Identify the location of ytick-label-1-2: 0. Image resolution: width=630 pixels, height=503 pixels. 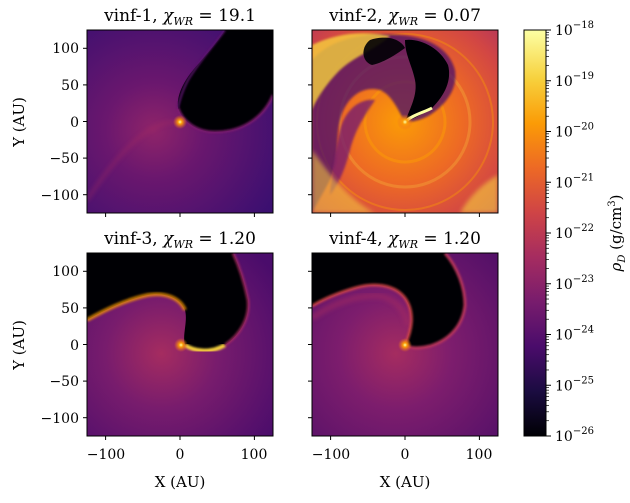
(74, 123).